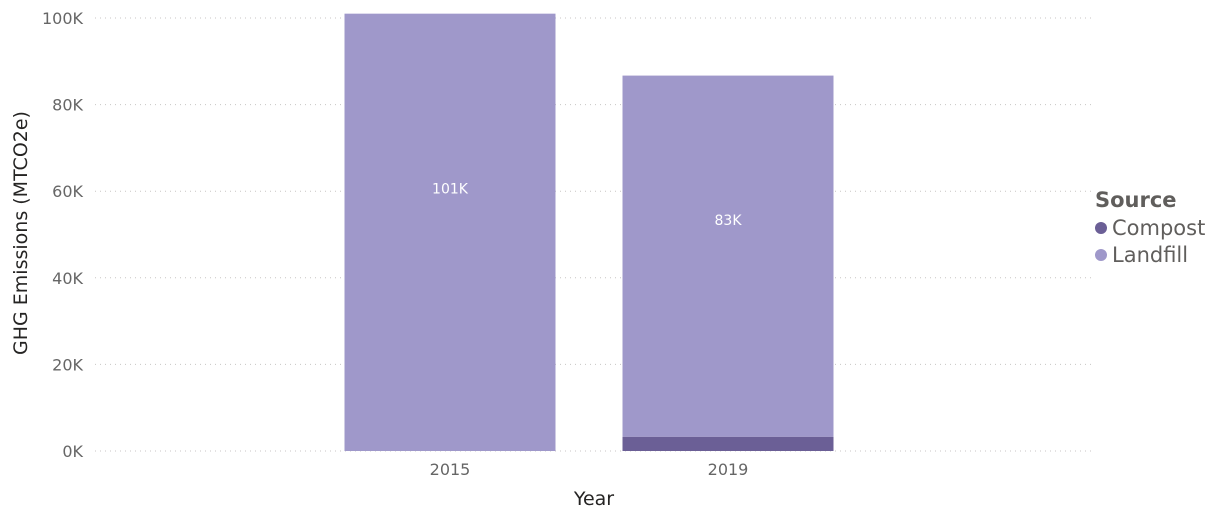  I want to click on legend-items: Compost Landfill, so click(1150, 241).